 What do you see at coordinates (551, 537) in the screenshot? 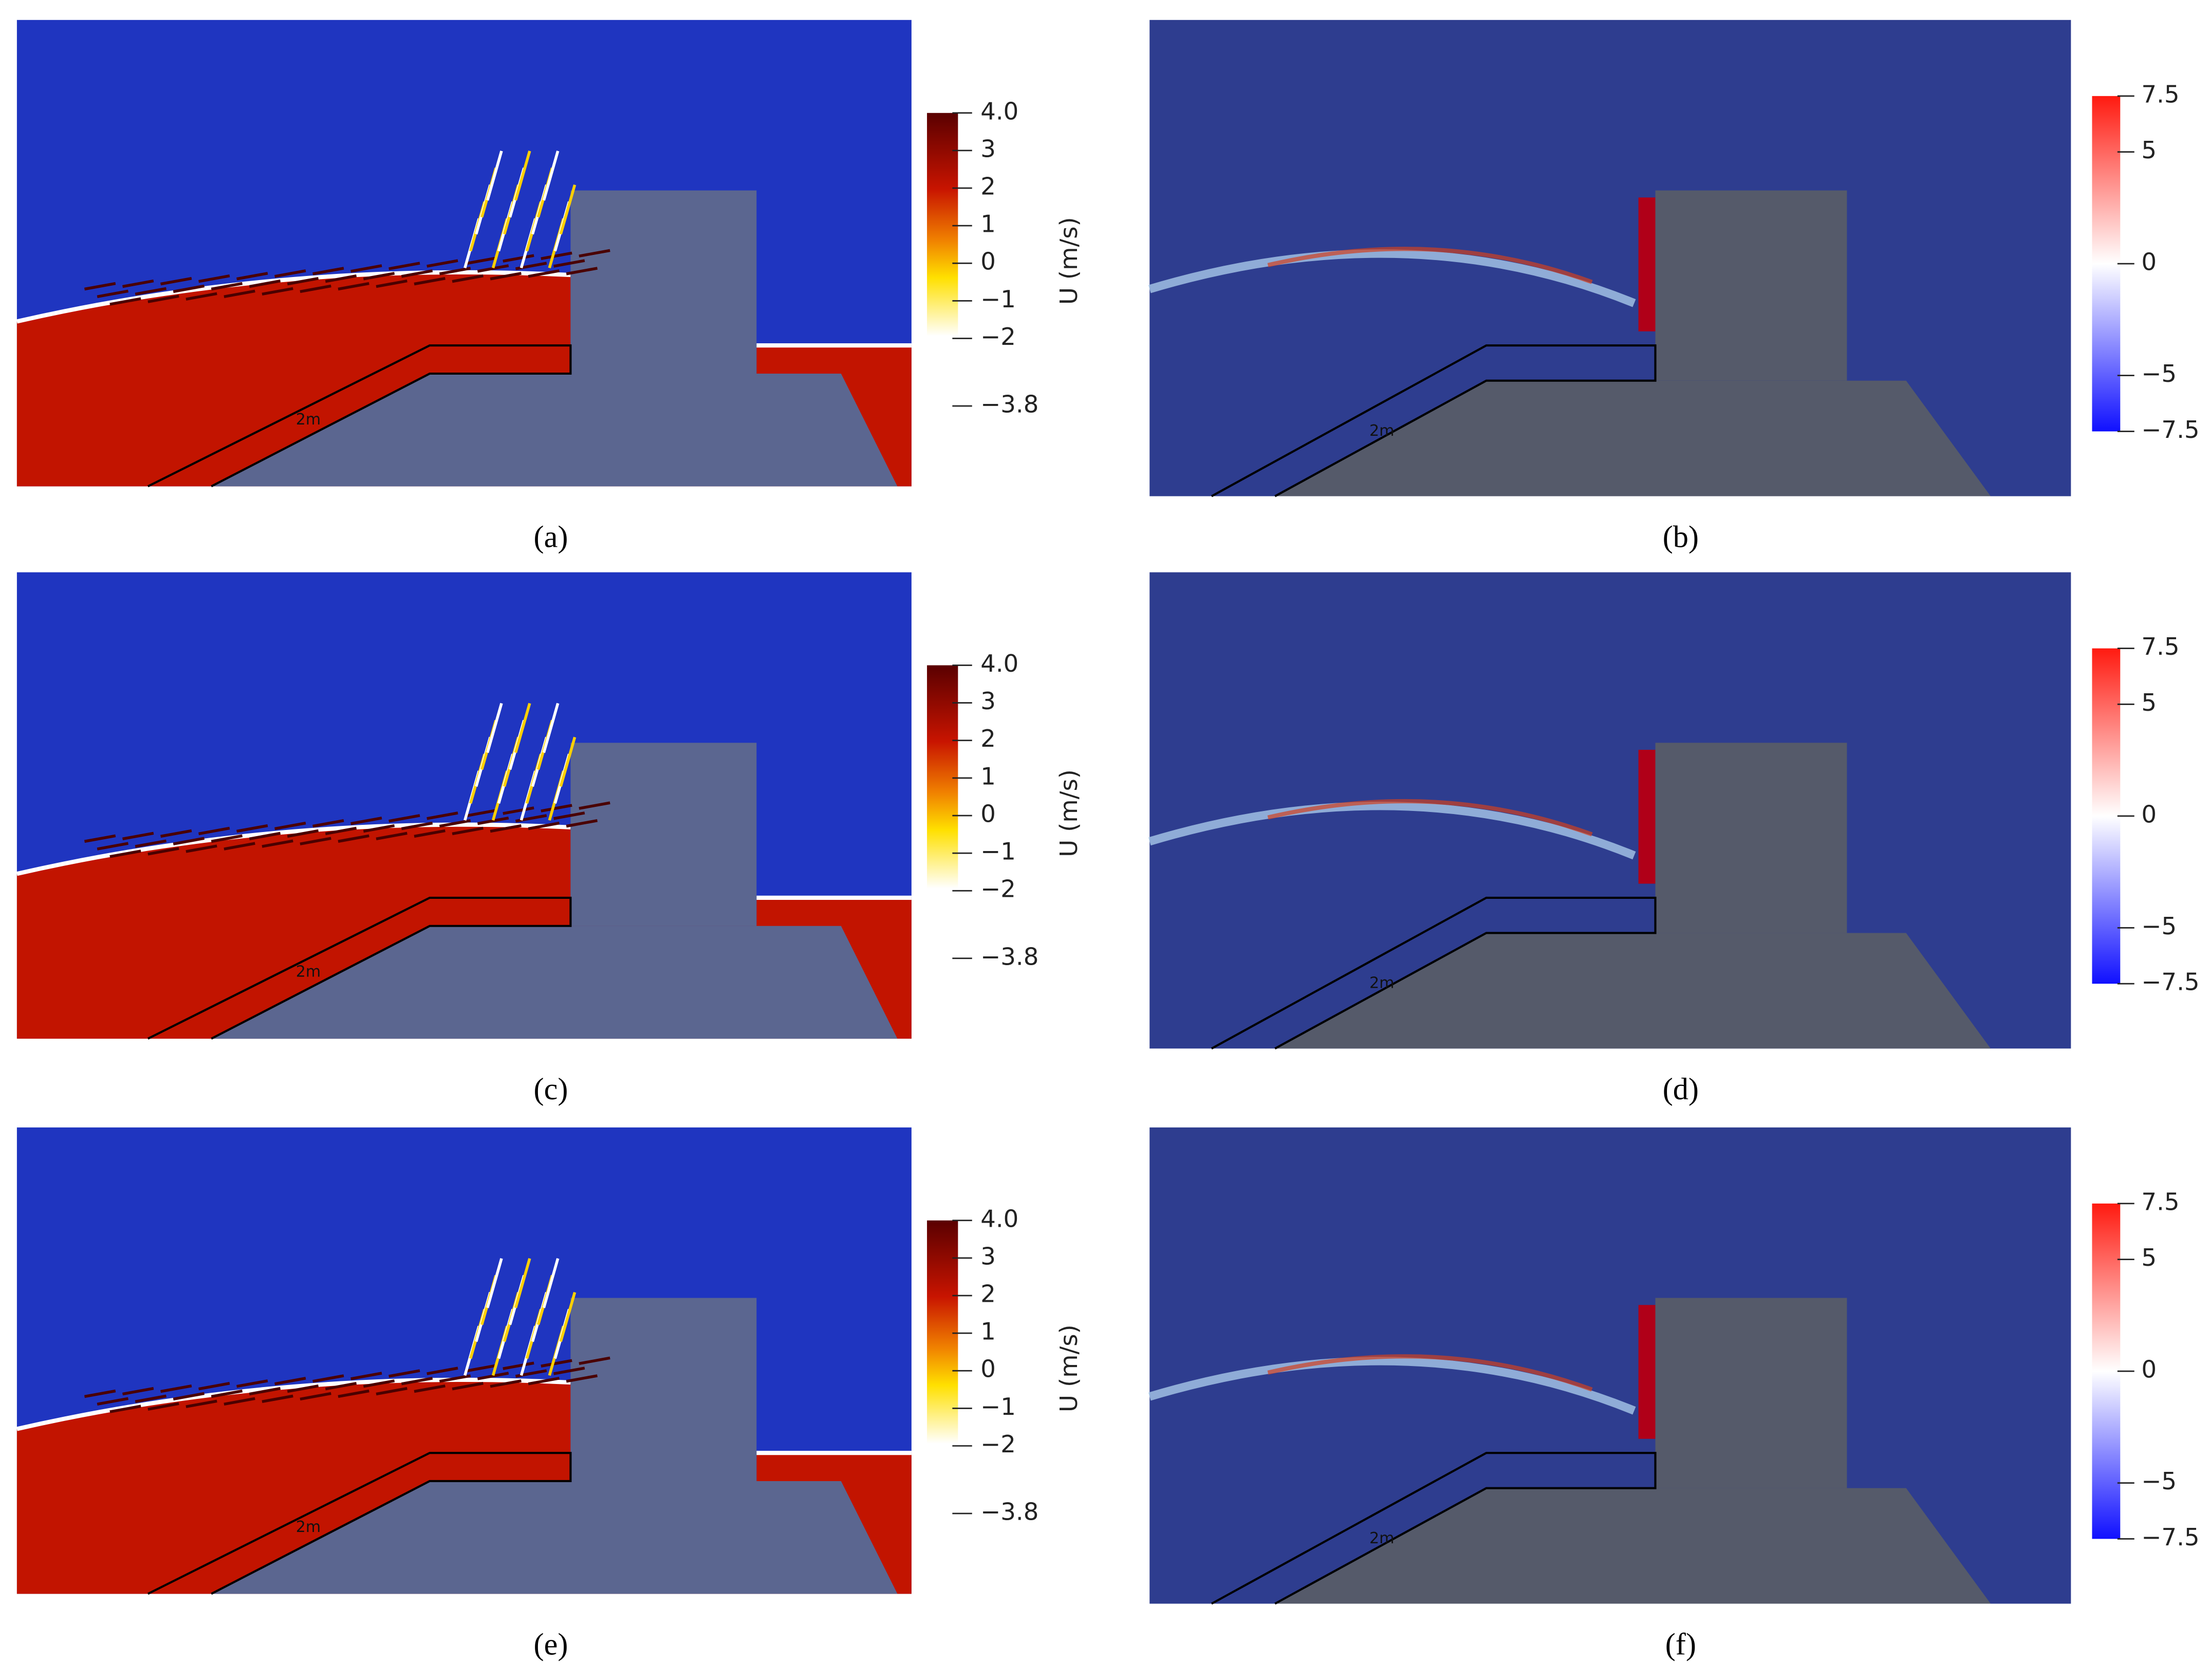
I see `caption: (a)` at bounding box center [551, 537].